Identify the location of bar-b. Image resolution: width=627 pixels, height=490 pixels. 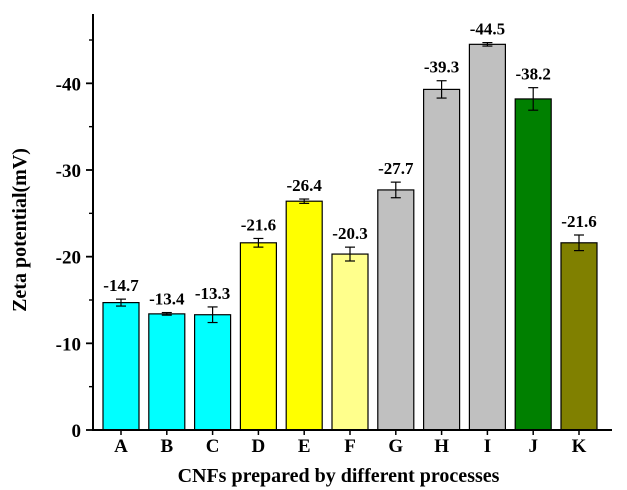
(167, 372).